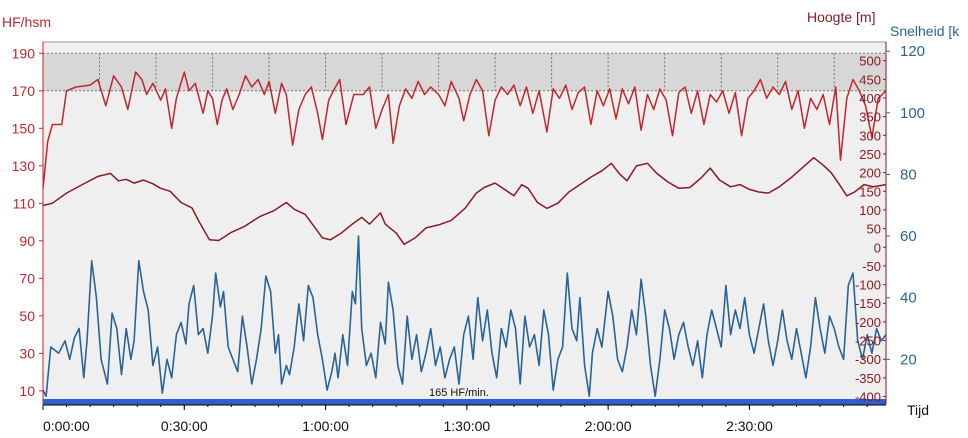 The width and height of the screenshot is (968, 438). I want to click on speed-tick-label: 40, so click(908, 298).